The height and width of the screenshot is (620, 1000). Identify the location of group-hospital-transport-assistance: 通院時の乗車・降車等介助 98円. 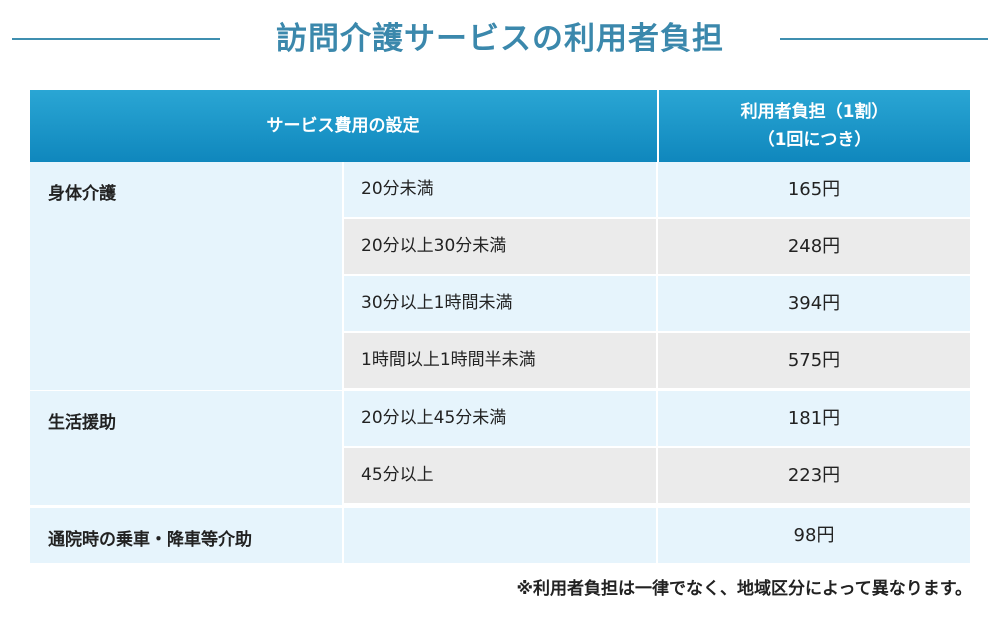
(500, 536).